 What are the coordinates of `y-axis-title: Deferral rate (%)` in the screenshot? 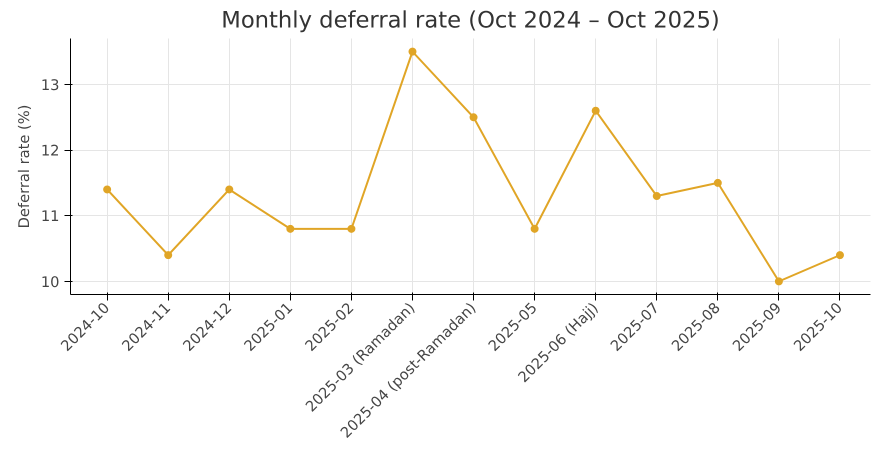 It's located at (24, 166).